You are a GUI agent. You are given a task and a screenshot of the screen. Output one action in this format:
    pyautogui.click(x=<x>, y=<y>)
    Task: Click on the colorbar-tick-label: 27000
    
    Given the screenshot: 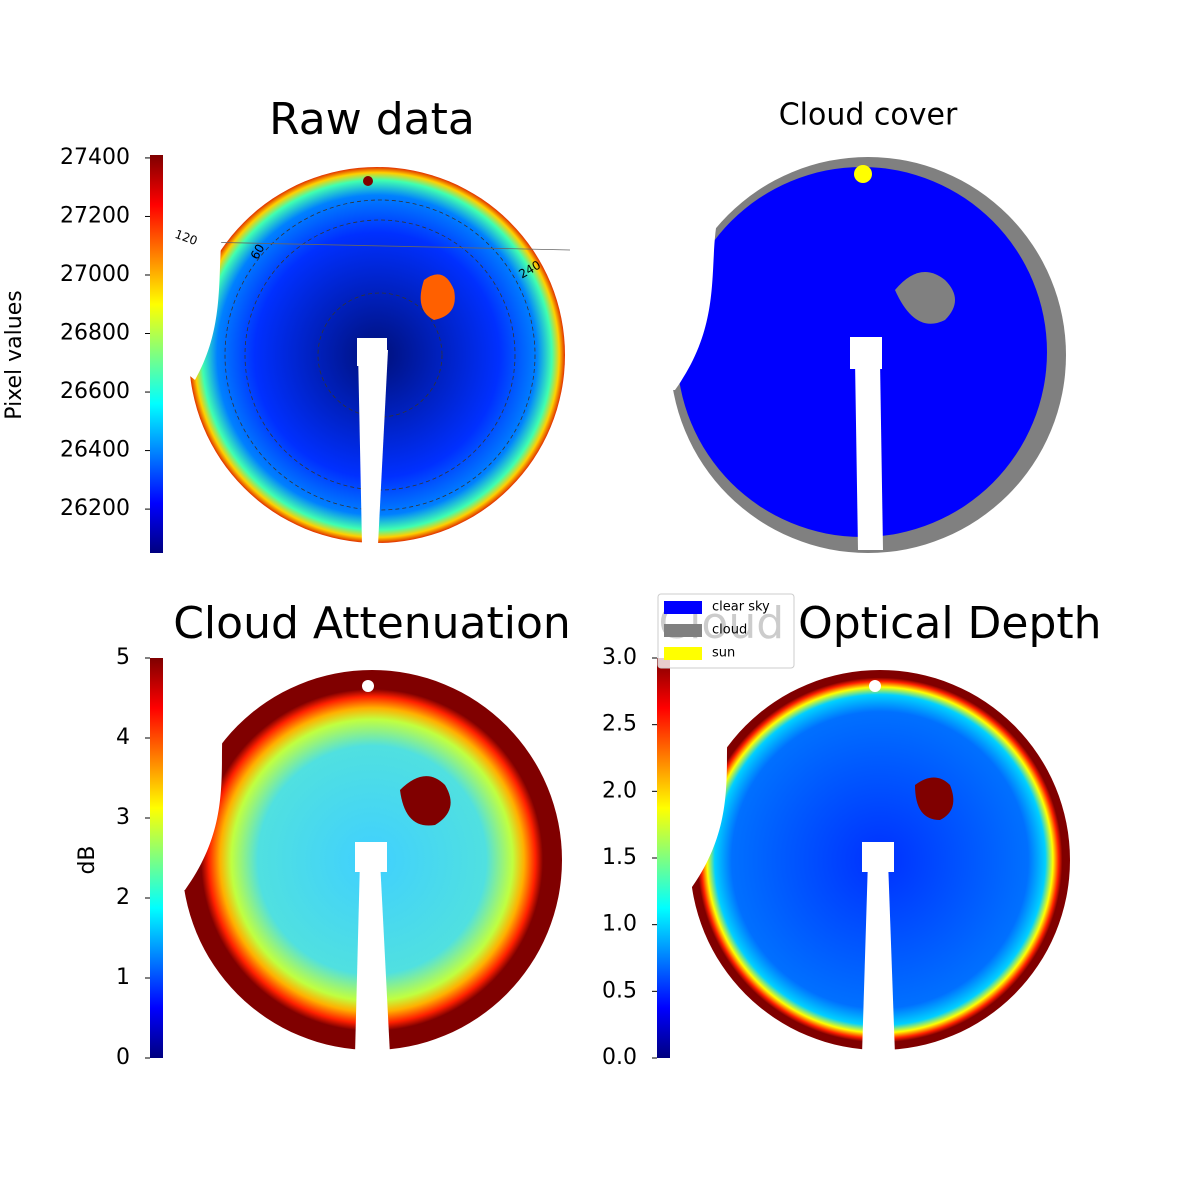 What is the action you would take?
    pyautogui.click(x=95, y=274)
    